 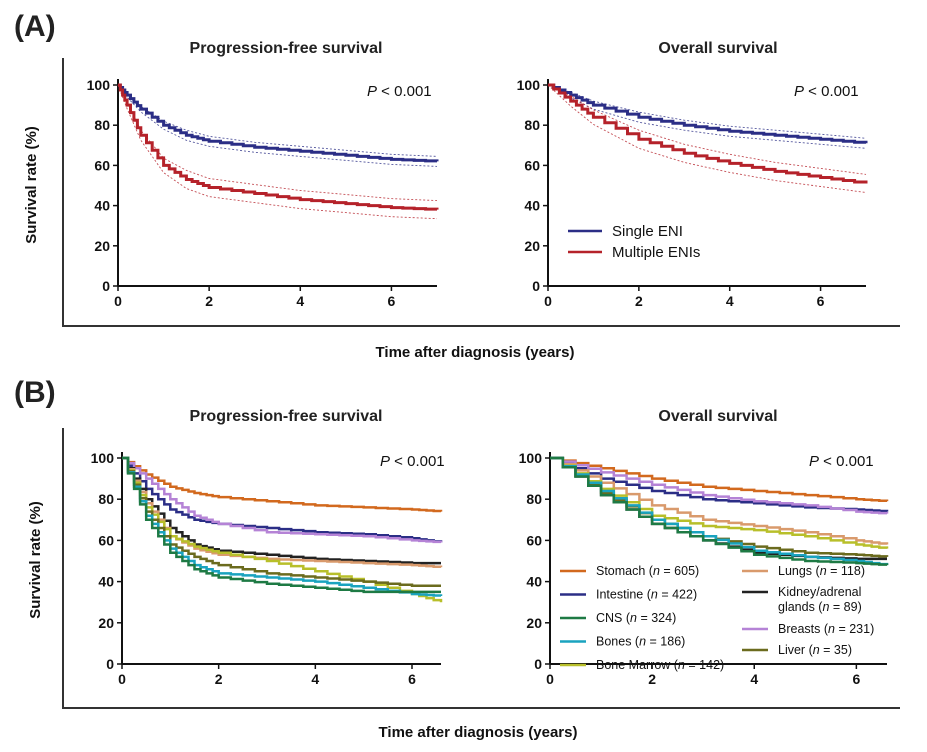 What do you see at coordinates (475, 352) in the screenshot?
I see `panel-a-xlabel: Time after diagnosis (years)` at bounding box center [475, 352].